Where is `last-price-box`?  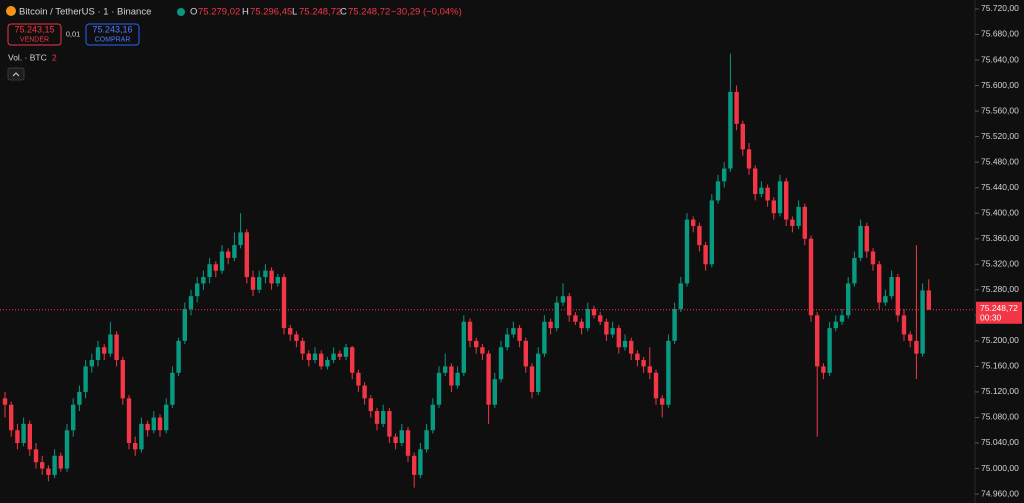 last-price-box is located at coordinates (999, 312).